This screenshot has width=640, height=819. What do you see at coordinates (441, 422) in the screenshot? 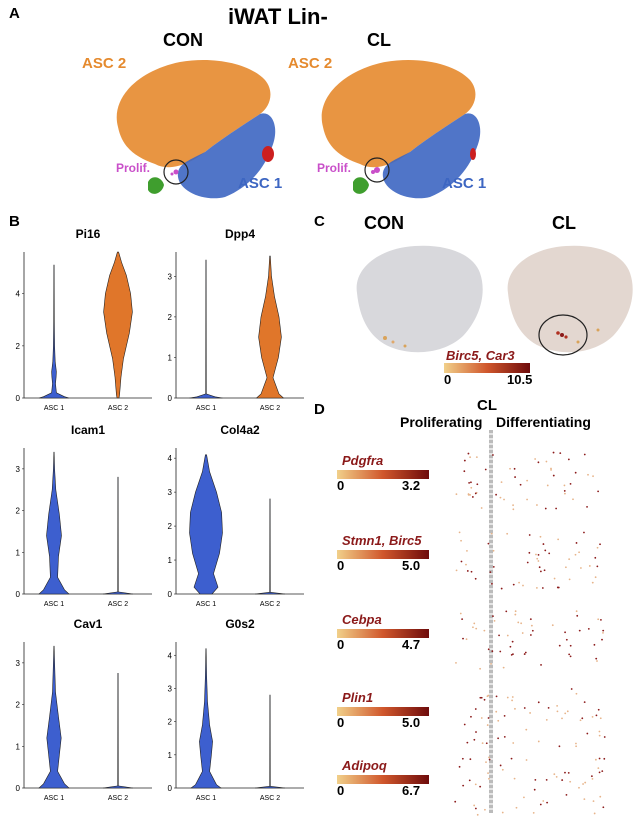
I see `proliferating-label: Proliferating` at bounding box center [441, 422].